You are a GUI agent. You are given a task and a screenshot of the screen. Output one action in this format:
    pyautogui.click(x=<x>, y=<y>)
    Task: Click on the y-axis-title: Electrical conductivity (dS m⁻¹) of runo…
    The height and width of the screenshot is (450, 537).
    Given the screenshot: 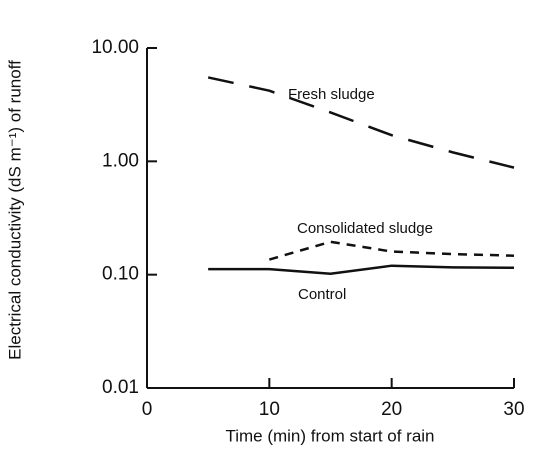 What is the action you would take?
    pyautogui.click(x=14, y=210)
    